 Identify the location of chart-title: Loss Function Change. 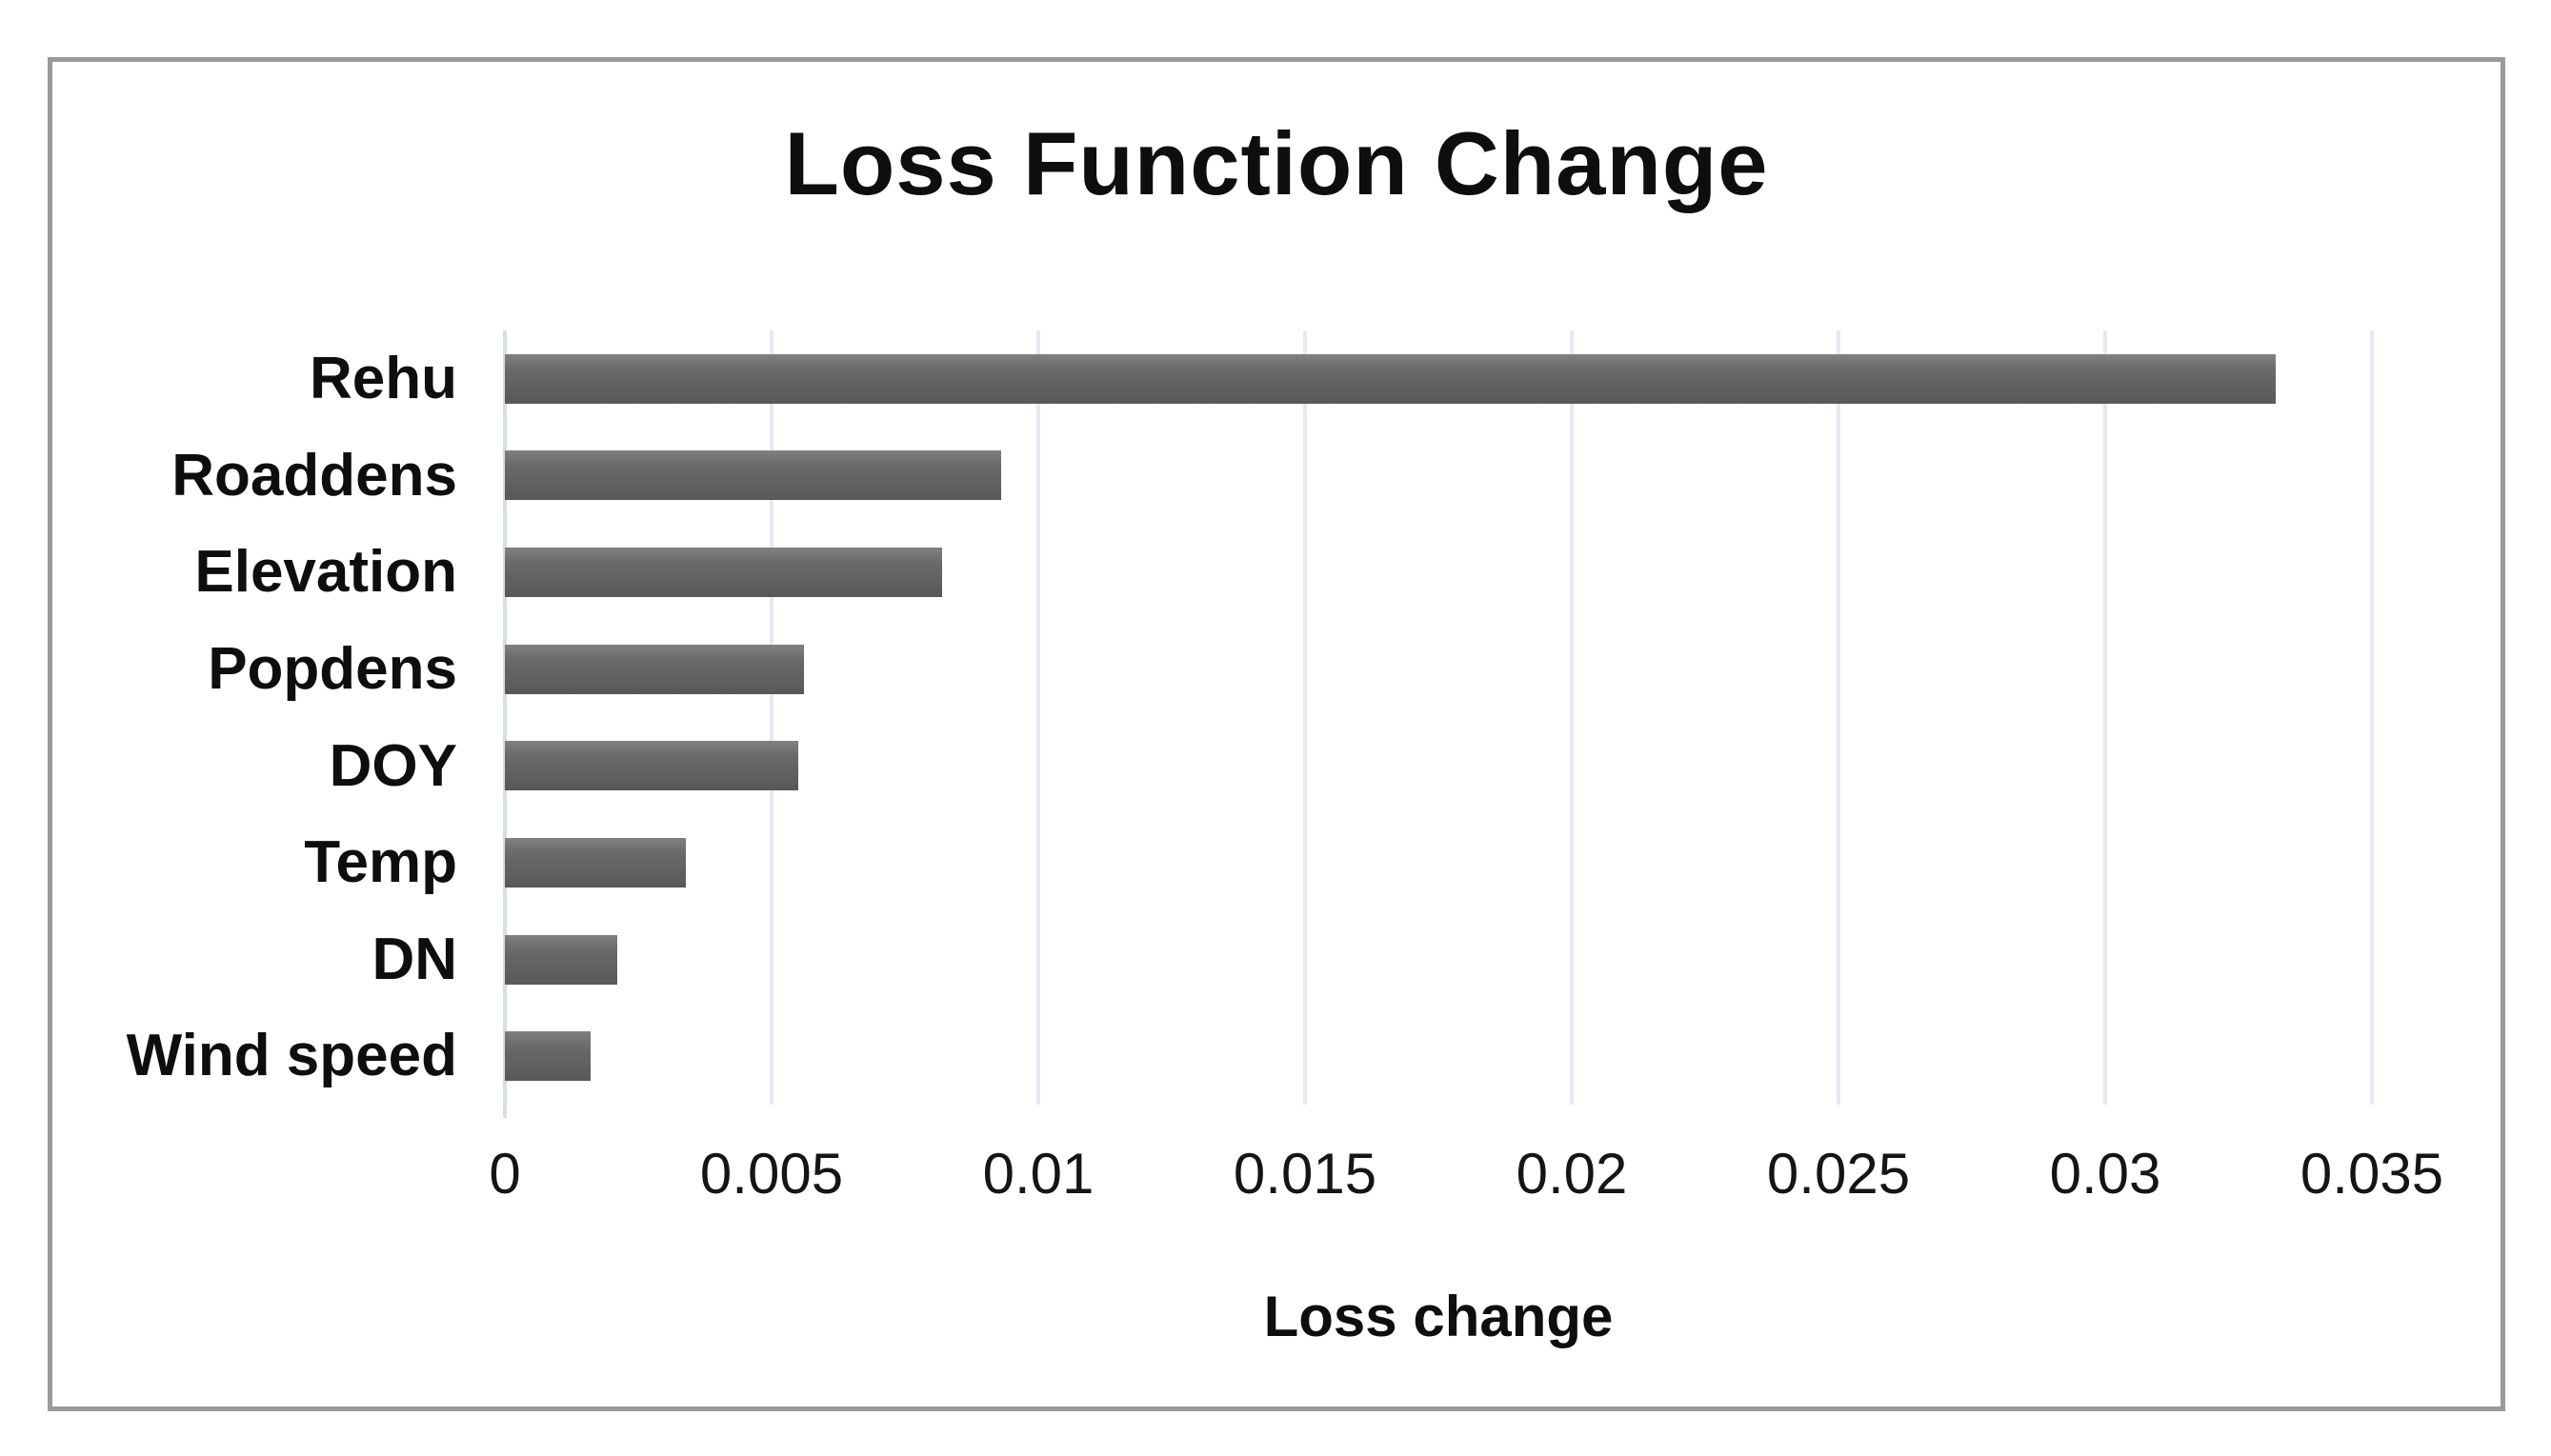
(1277, 163).